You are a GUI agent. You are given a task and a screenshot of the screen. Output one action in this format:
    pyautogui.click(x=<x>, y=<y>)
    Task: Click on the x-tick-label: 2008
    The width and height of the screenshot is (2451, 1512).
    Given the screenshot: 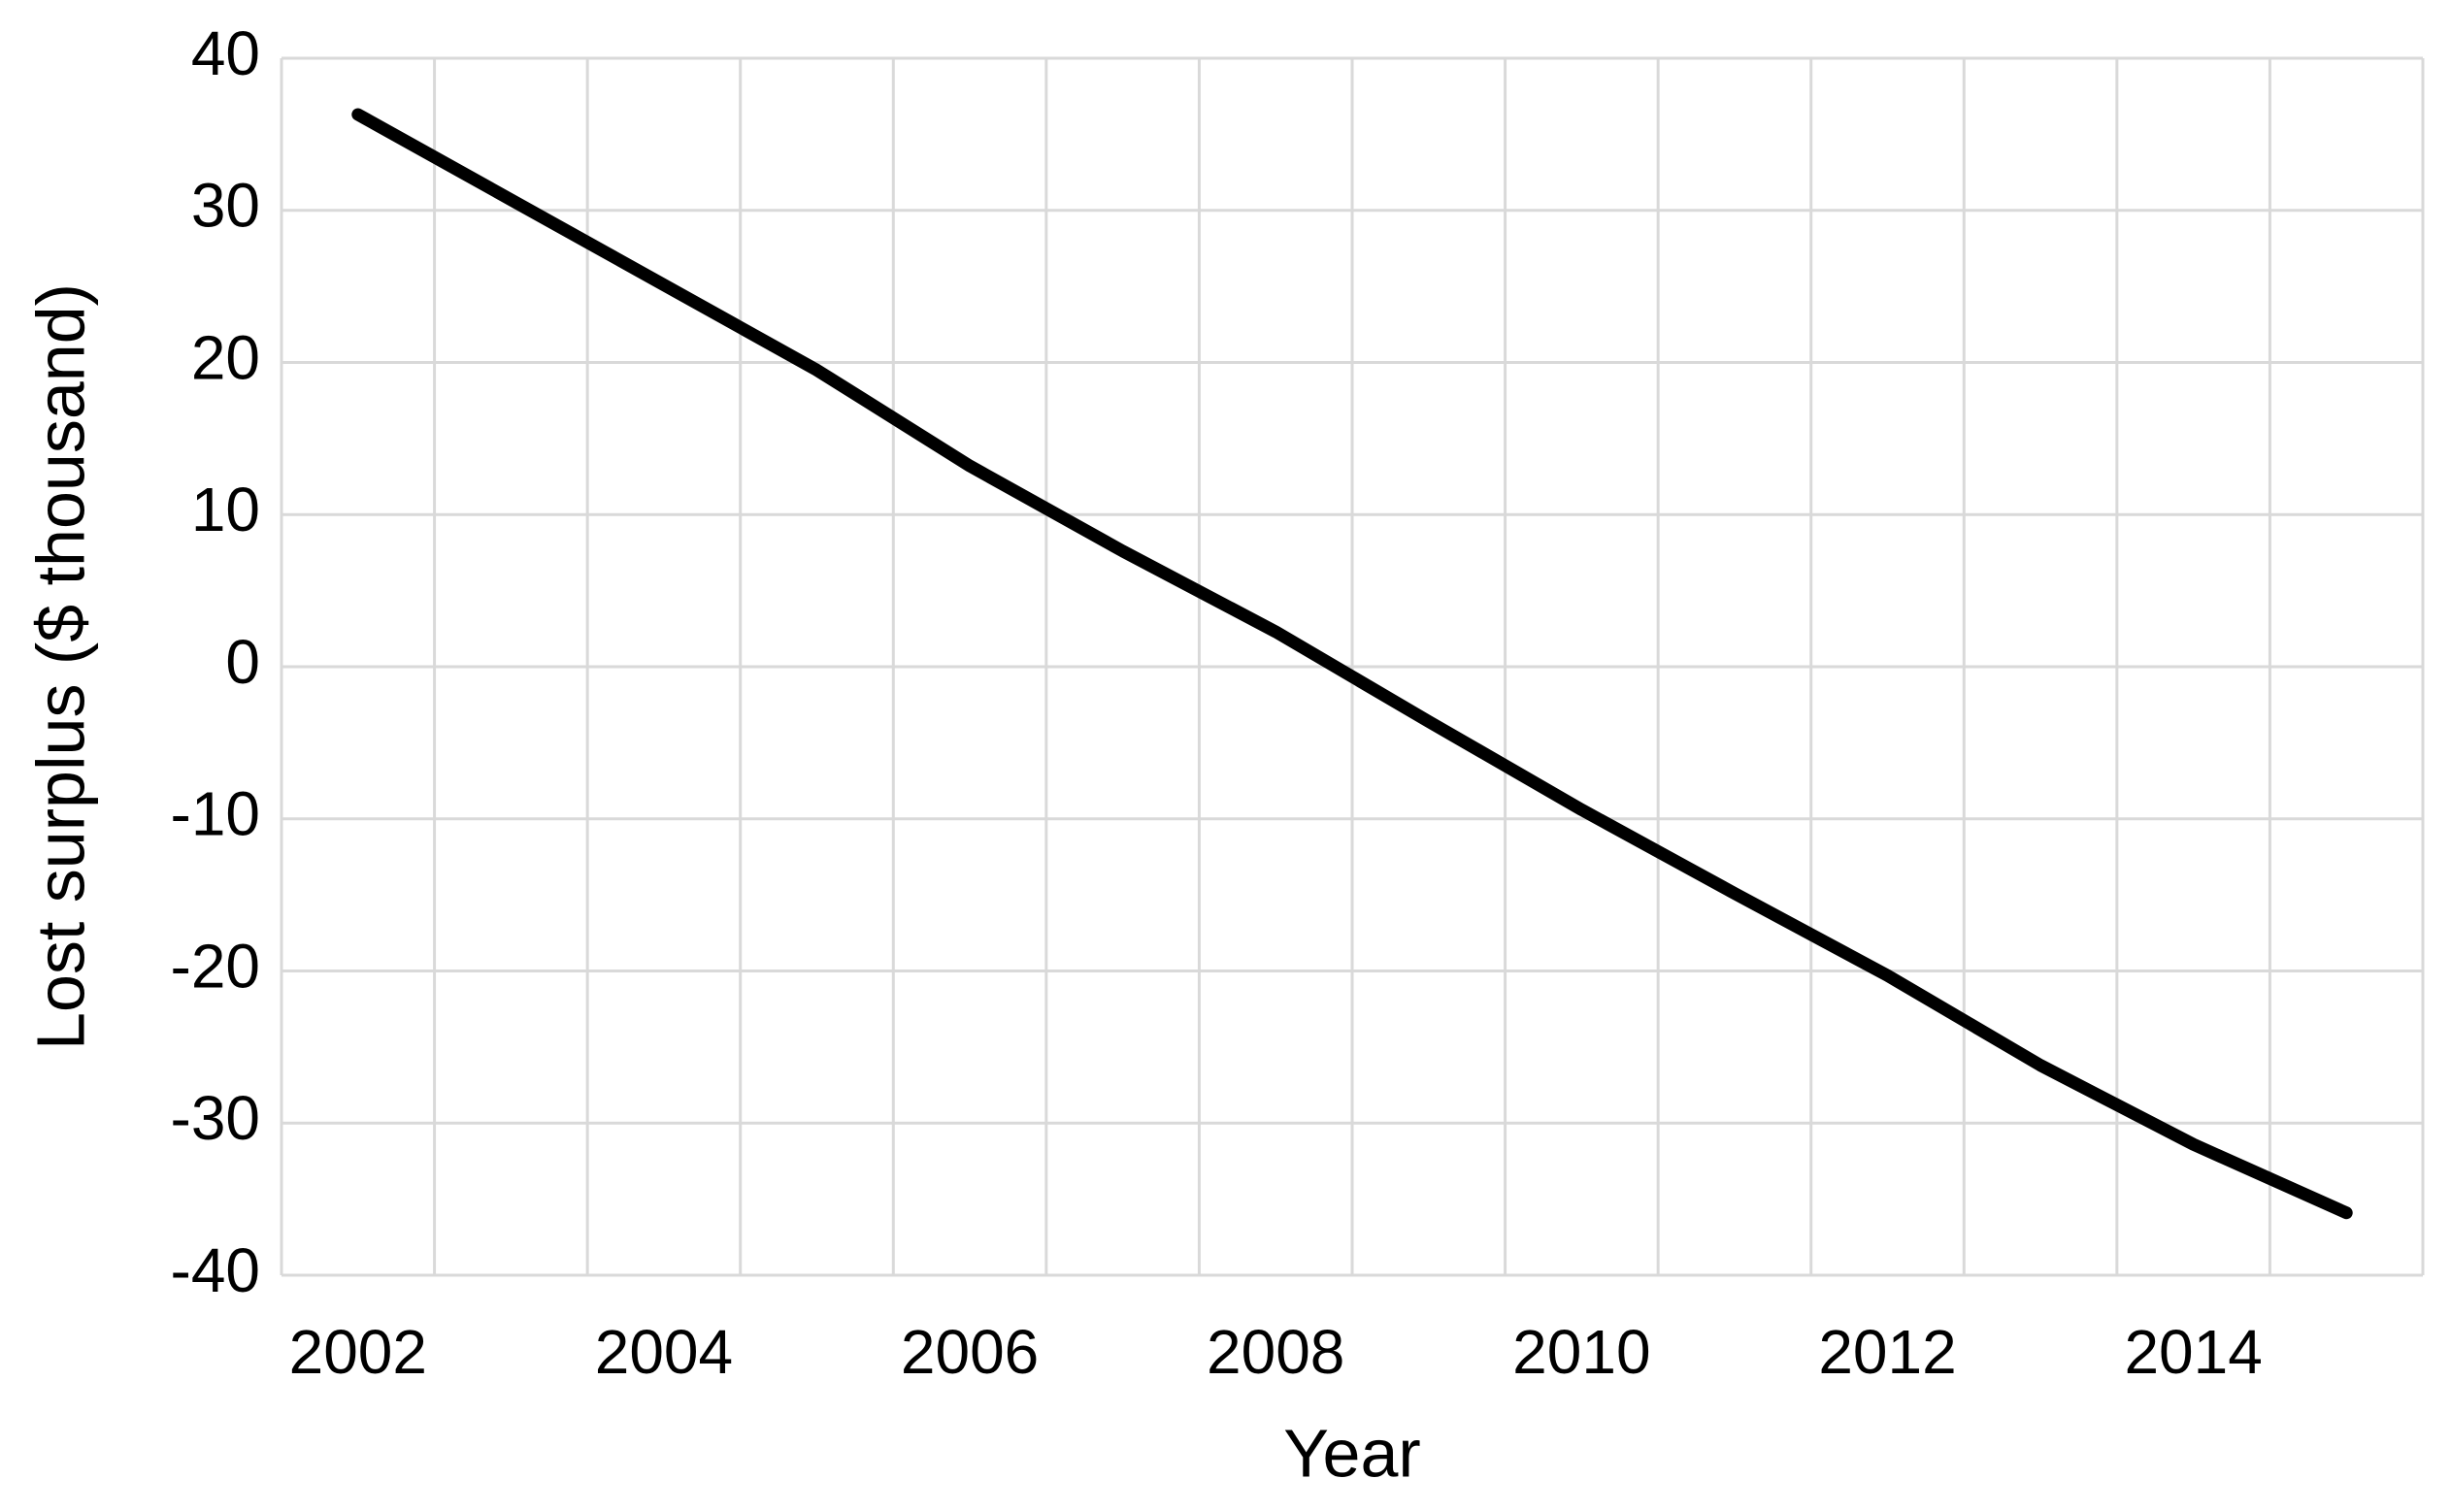 What is the action you would take?
    pyautogui.click(x=1275, y=1352)
    